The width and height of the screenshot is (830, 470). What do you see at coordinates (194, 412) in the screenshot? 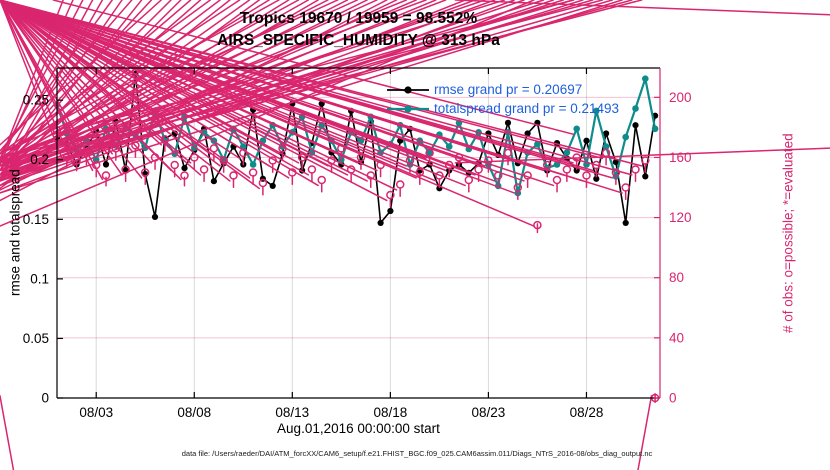
I see `x-tick-label: 08/08` at bounding box center [194, 412].